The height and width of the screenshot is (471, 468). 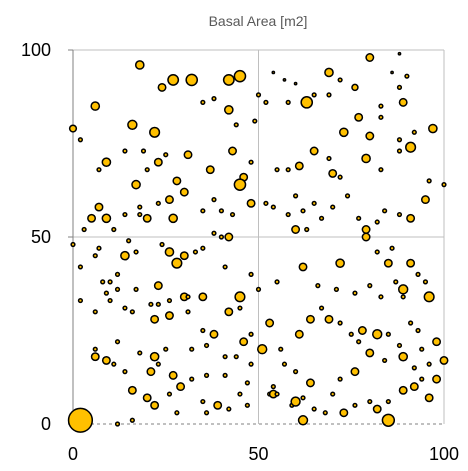 I want to click on x-tick-label-1: 50, so click(x=258, y=454).